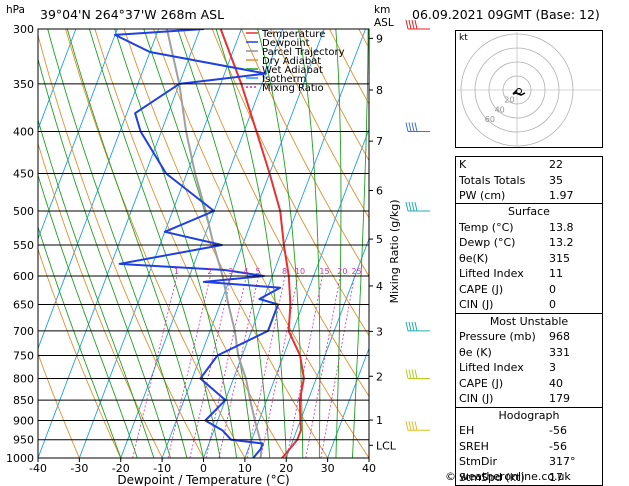 The height and width of the screenshot is (486, 629). What do you see at coordinates (529, 462) in the screenshot?
I see `hodograph-index-row: StmDir 317°` at bounding box center [529, 462].